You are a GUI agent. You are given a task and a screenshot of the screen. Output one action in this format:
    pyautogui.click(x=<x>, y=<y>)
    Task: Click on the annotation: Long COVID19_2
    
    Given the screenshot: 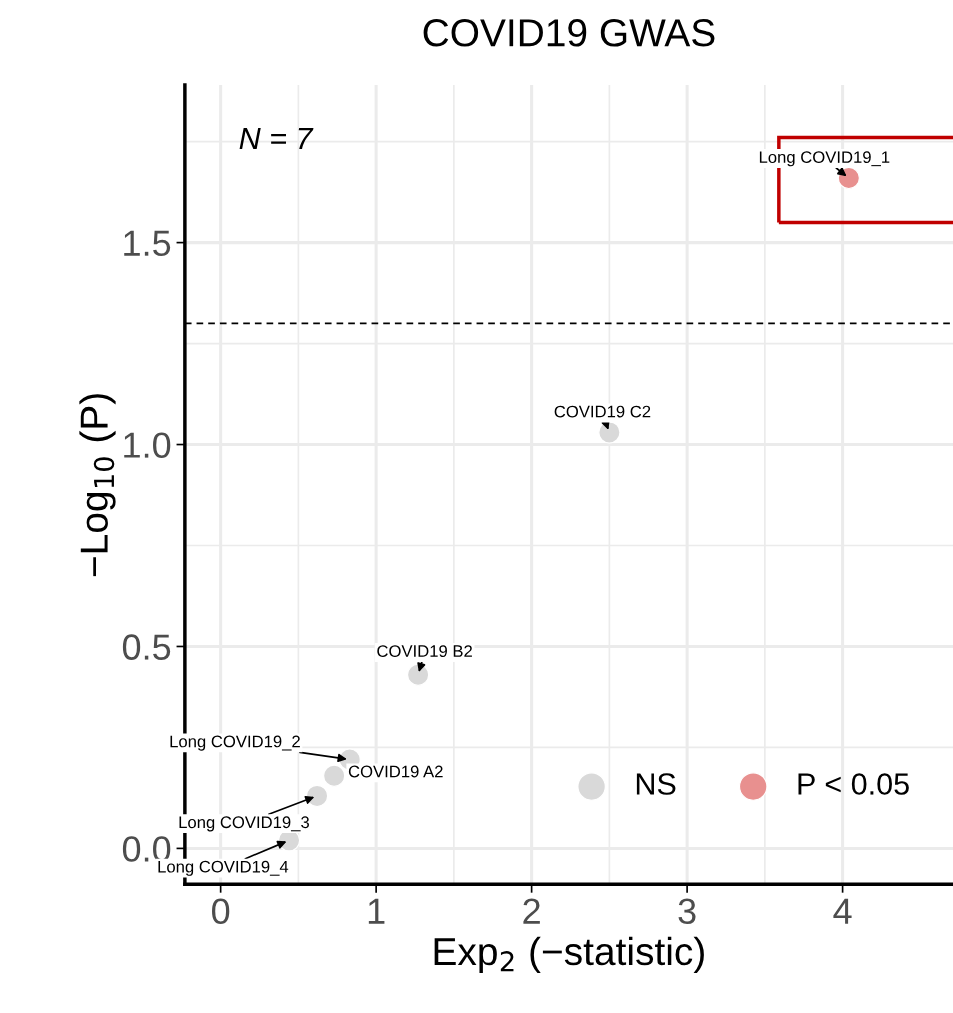 What is the action you would take?
    pyautogui.click(x=235, y=743)
    